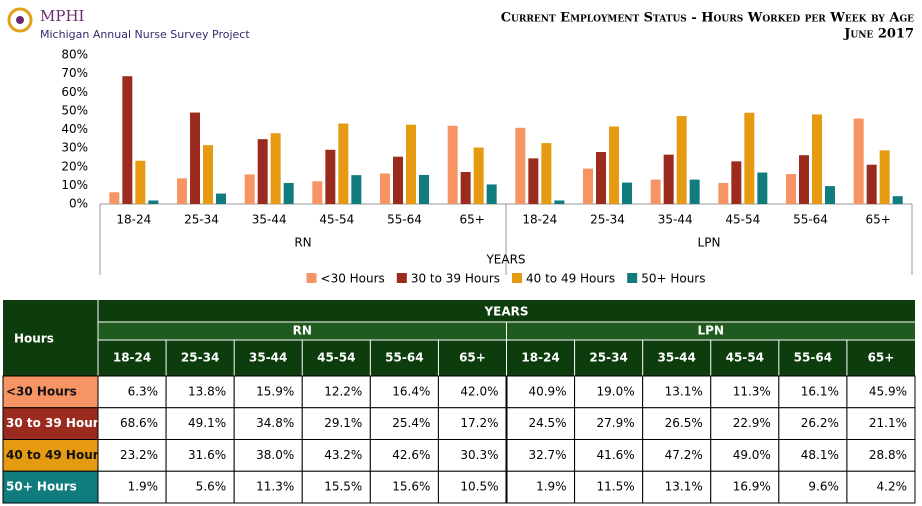 This screenshot has height=506, width=922. I want to click on table-col-header: 45-54, so click(745, 358).